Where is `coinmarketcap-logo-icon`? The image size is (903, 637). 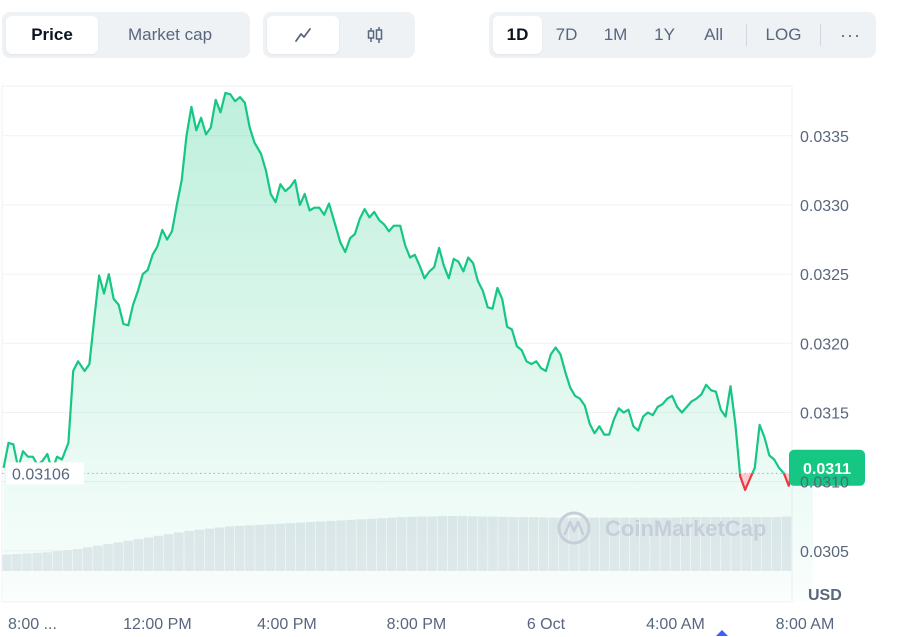 coinmarketcap-logo-icon is located at coordinates (574, 528).